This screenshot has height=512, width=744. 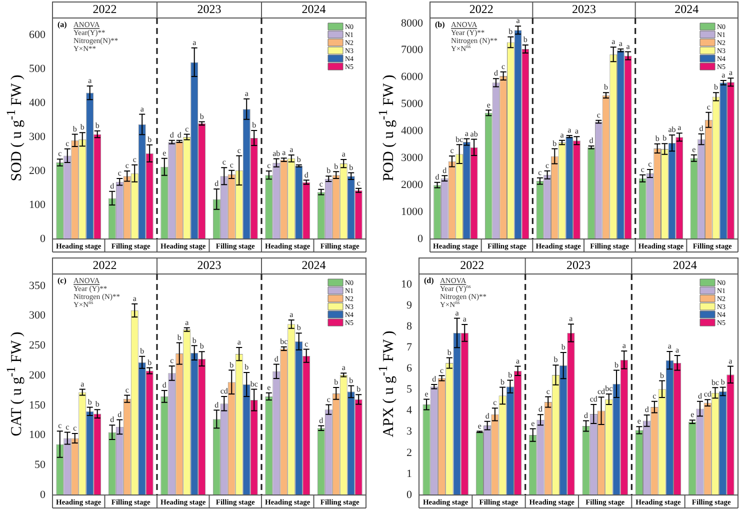 I want to click on y-tick-label: 5, so click(x=409, y=390).